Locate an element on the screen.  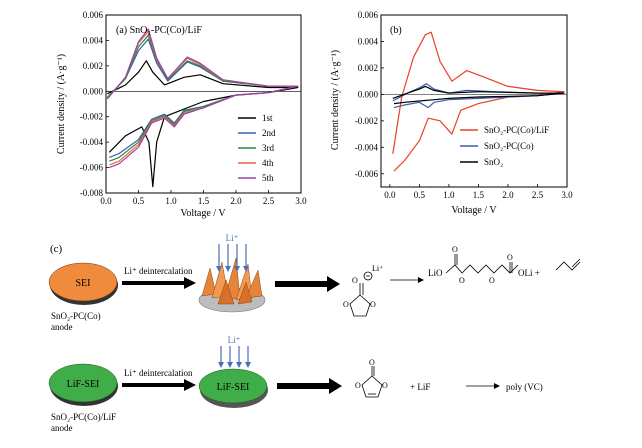
deintercalation-label-2: Li⁺ deintercalation is located at coordinates (158, 373).